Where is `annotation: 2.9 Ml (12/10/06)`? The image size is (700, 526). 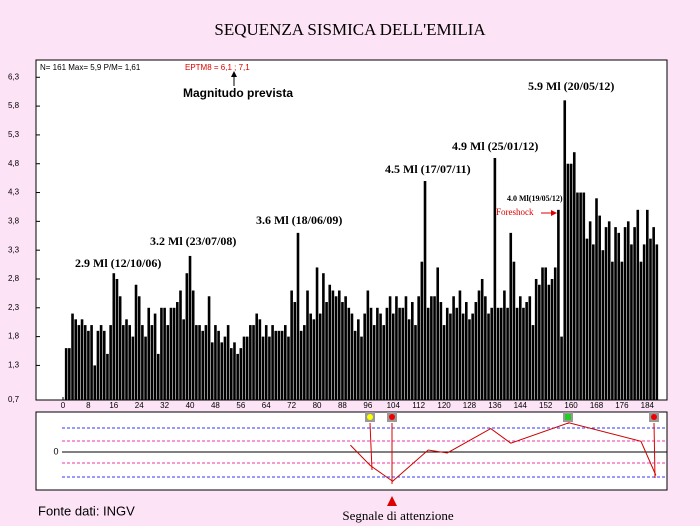 annotation: 2.9 Ml (12/10/06) is located at coordinates (118, 263).